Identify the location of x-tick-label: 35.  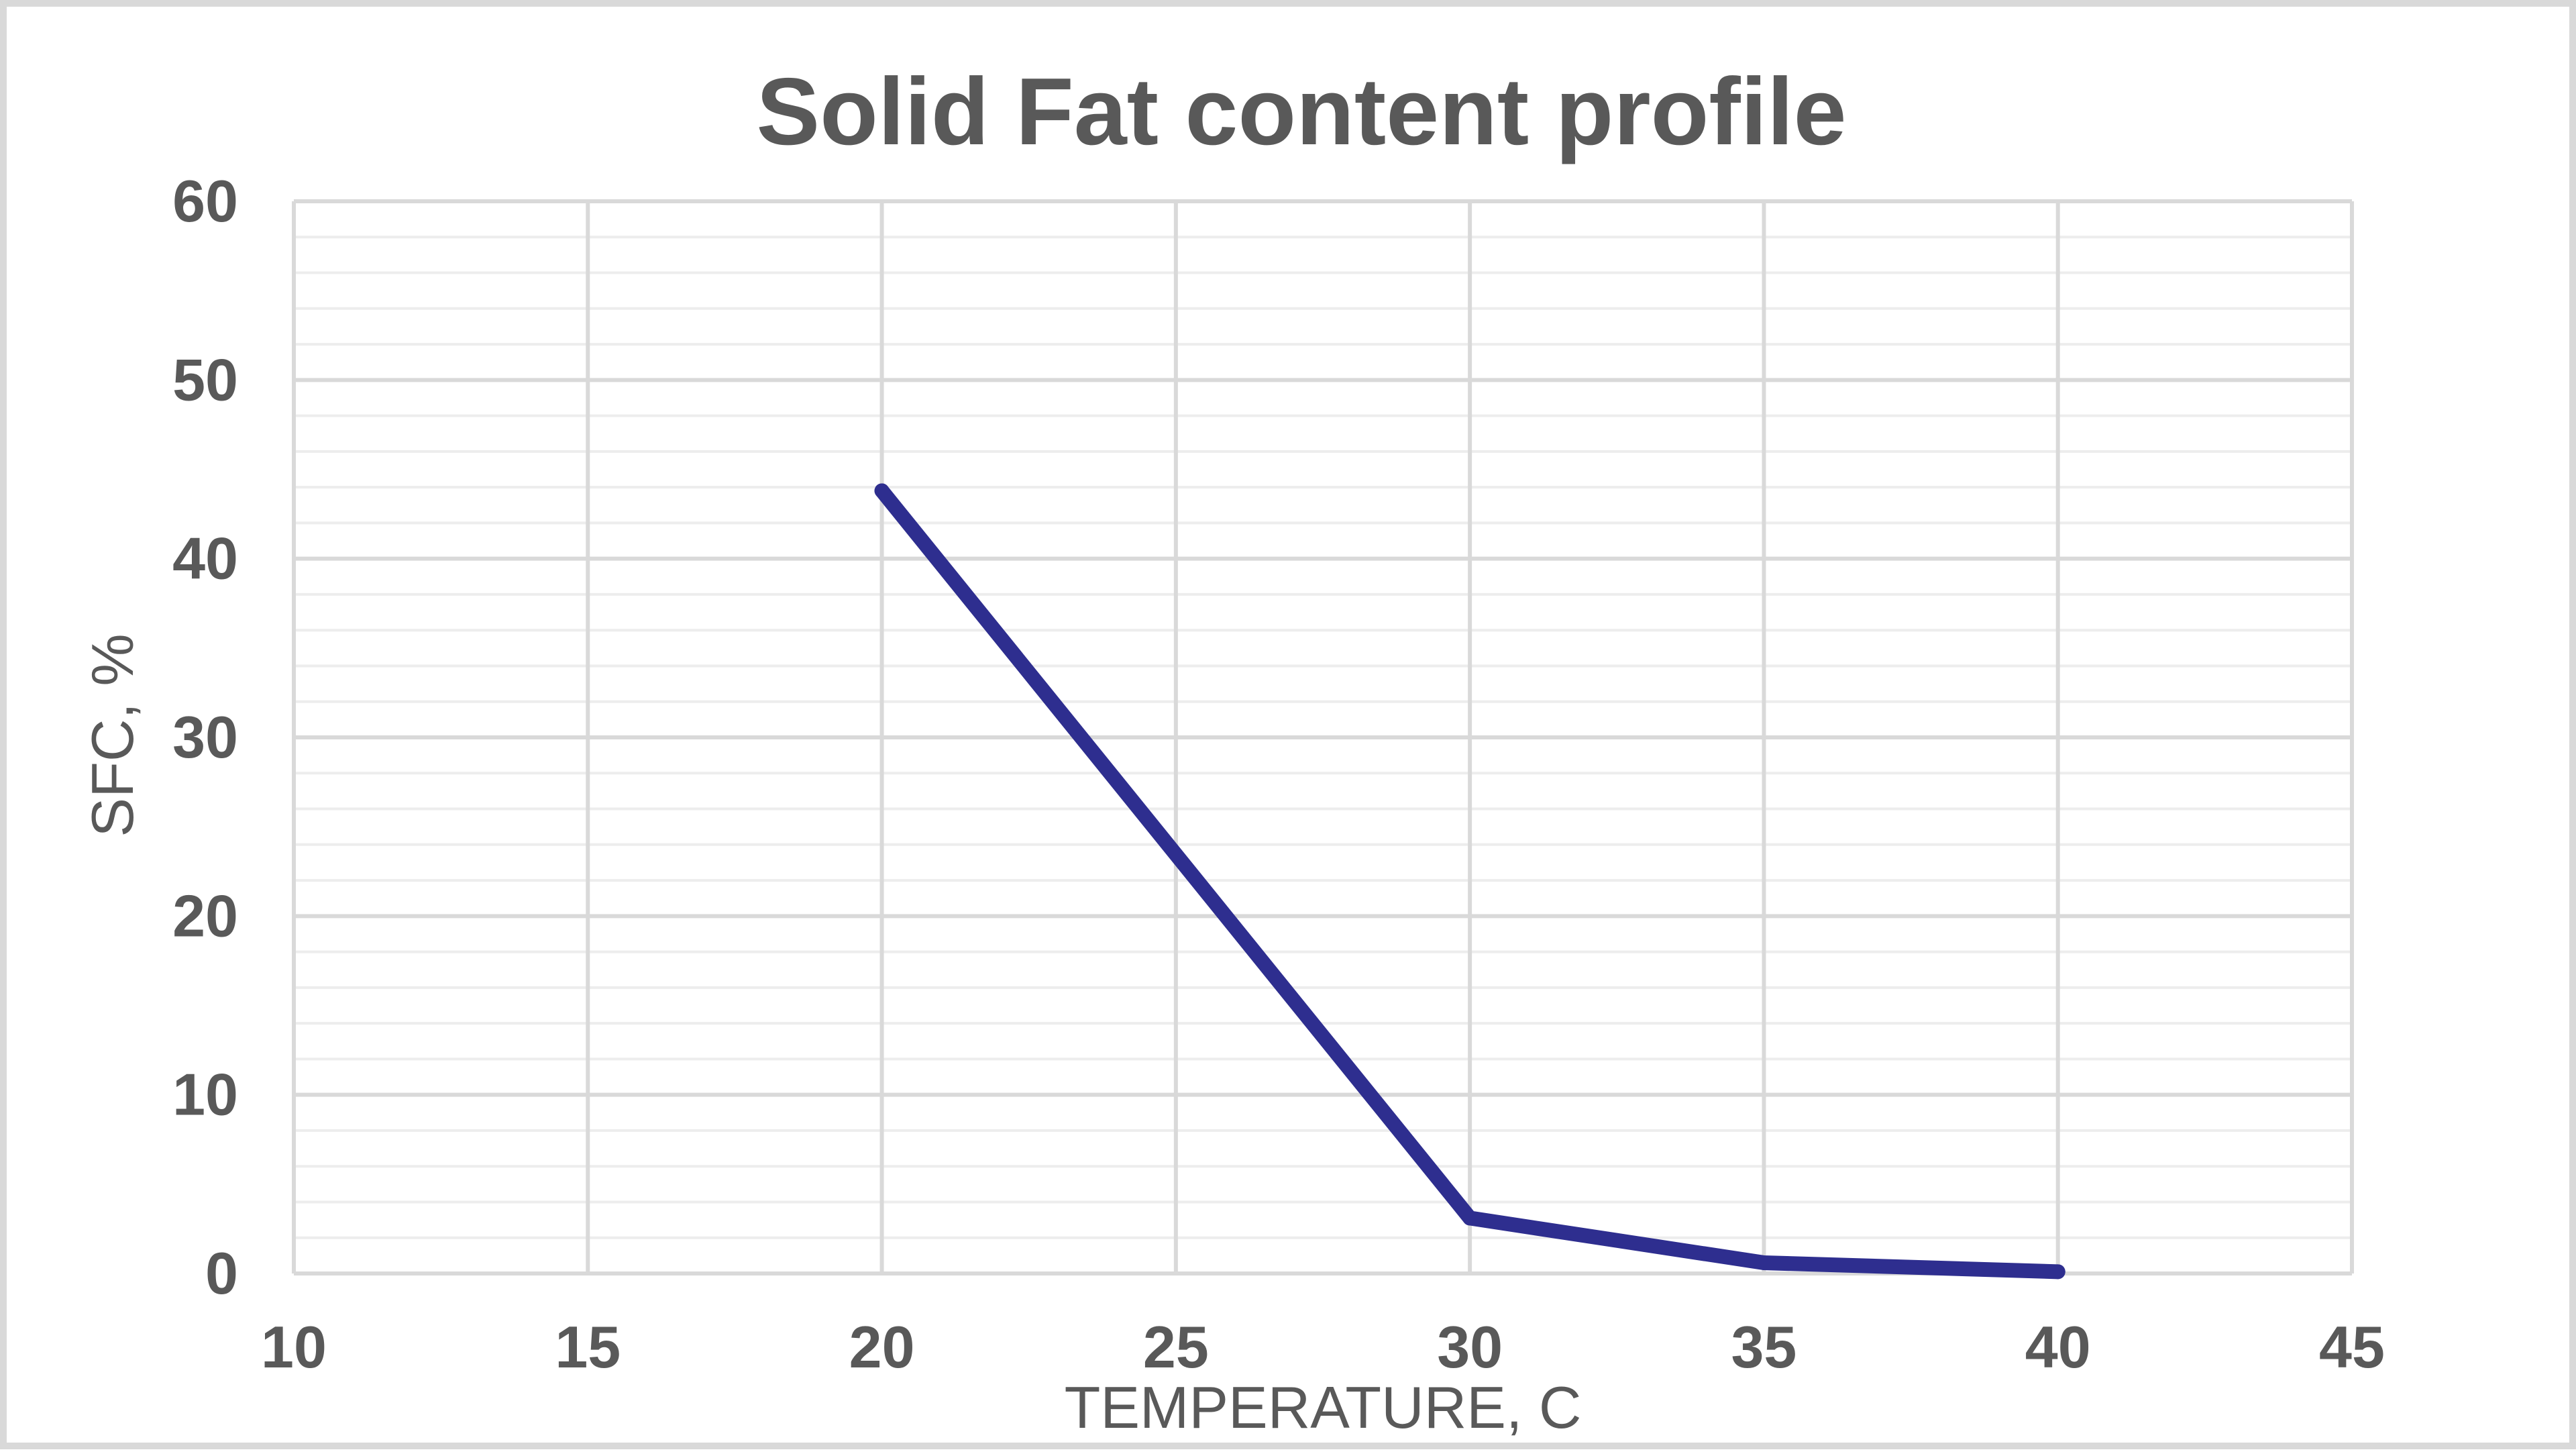
(1763, 1347).